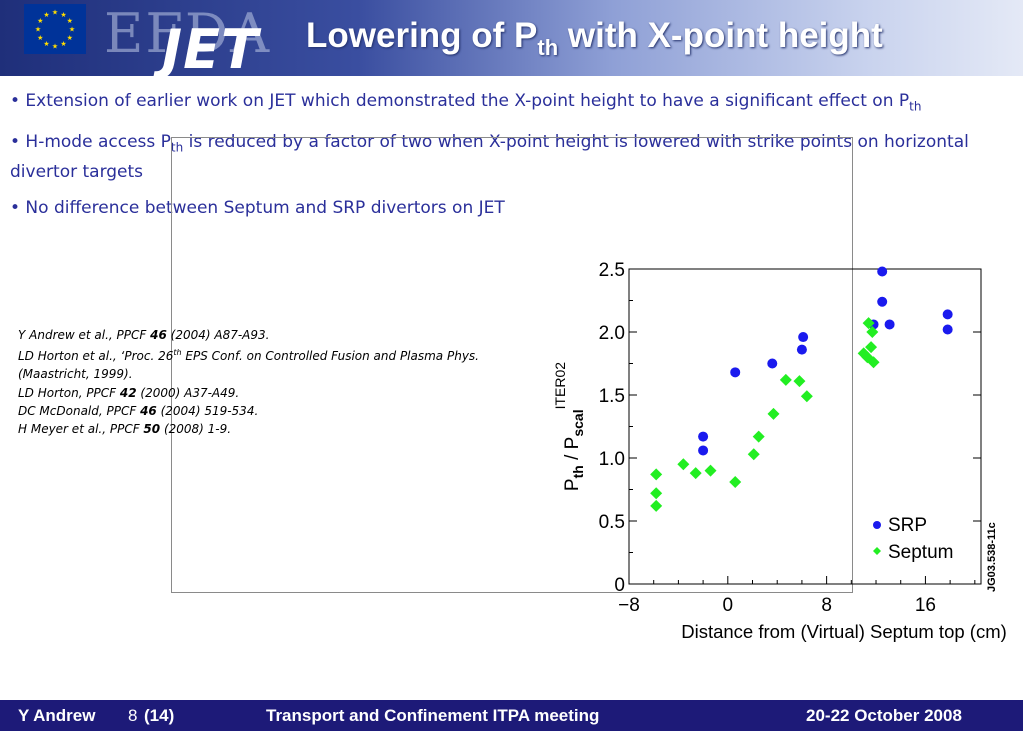  Describe the element at coordinates (210, 47) in the screenshot. I see `jet-logo: JET` at that location.